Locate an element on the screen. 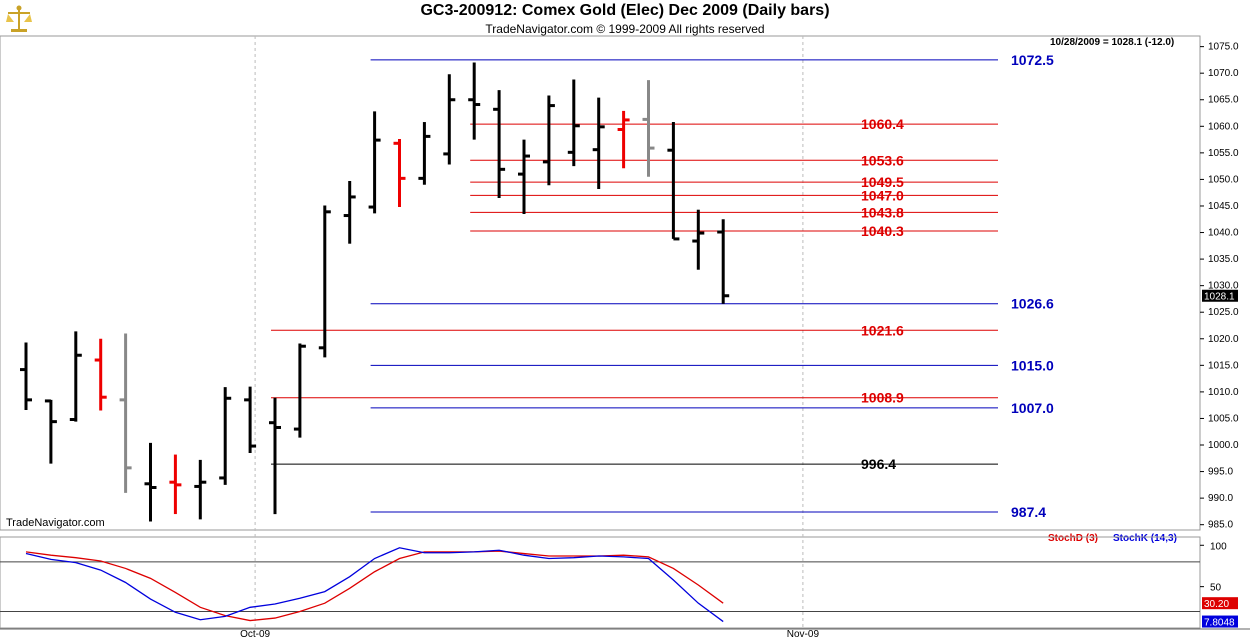 This screenshot has width=1250, height=643. y-tick-label: 1070.0 is located at coordinates (1223, 73).